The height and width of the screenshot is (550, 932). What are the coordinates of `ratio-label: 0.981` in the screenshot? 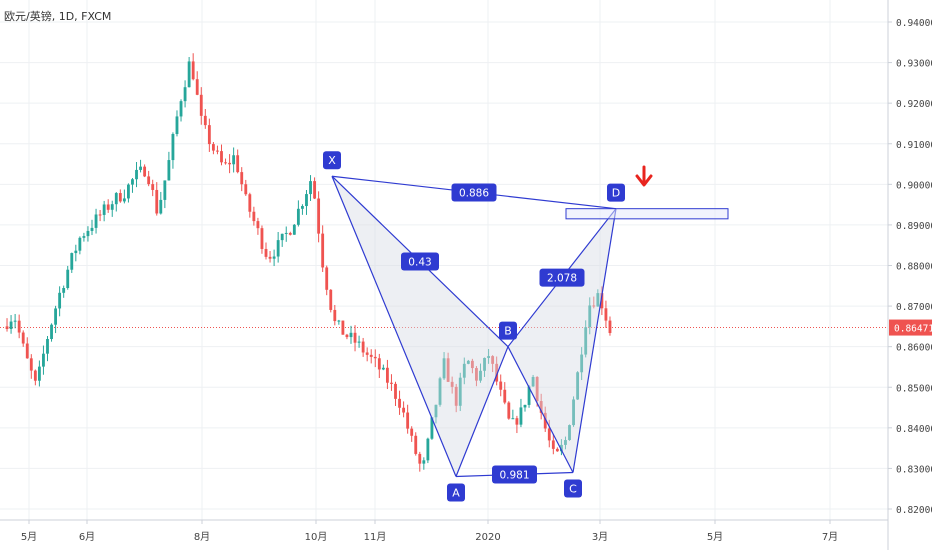 It's located at (514, 476).